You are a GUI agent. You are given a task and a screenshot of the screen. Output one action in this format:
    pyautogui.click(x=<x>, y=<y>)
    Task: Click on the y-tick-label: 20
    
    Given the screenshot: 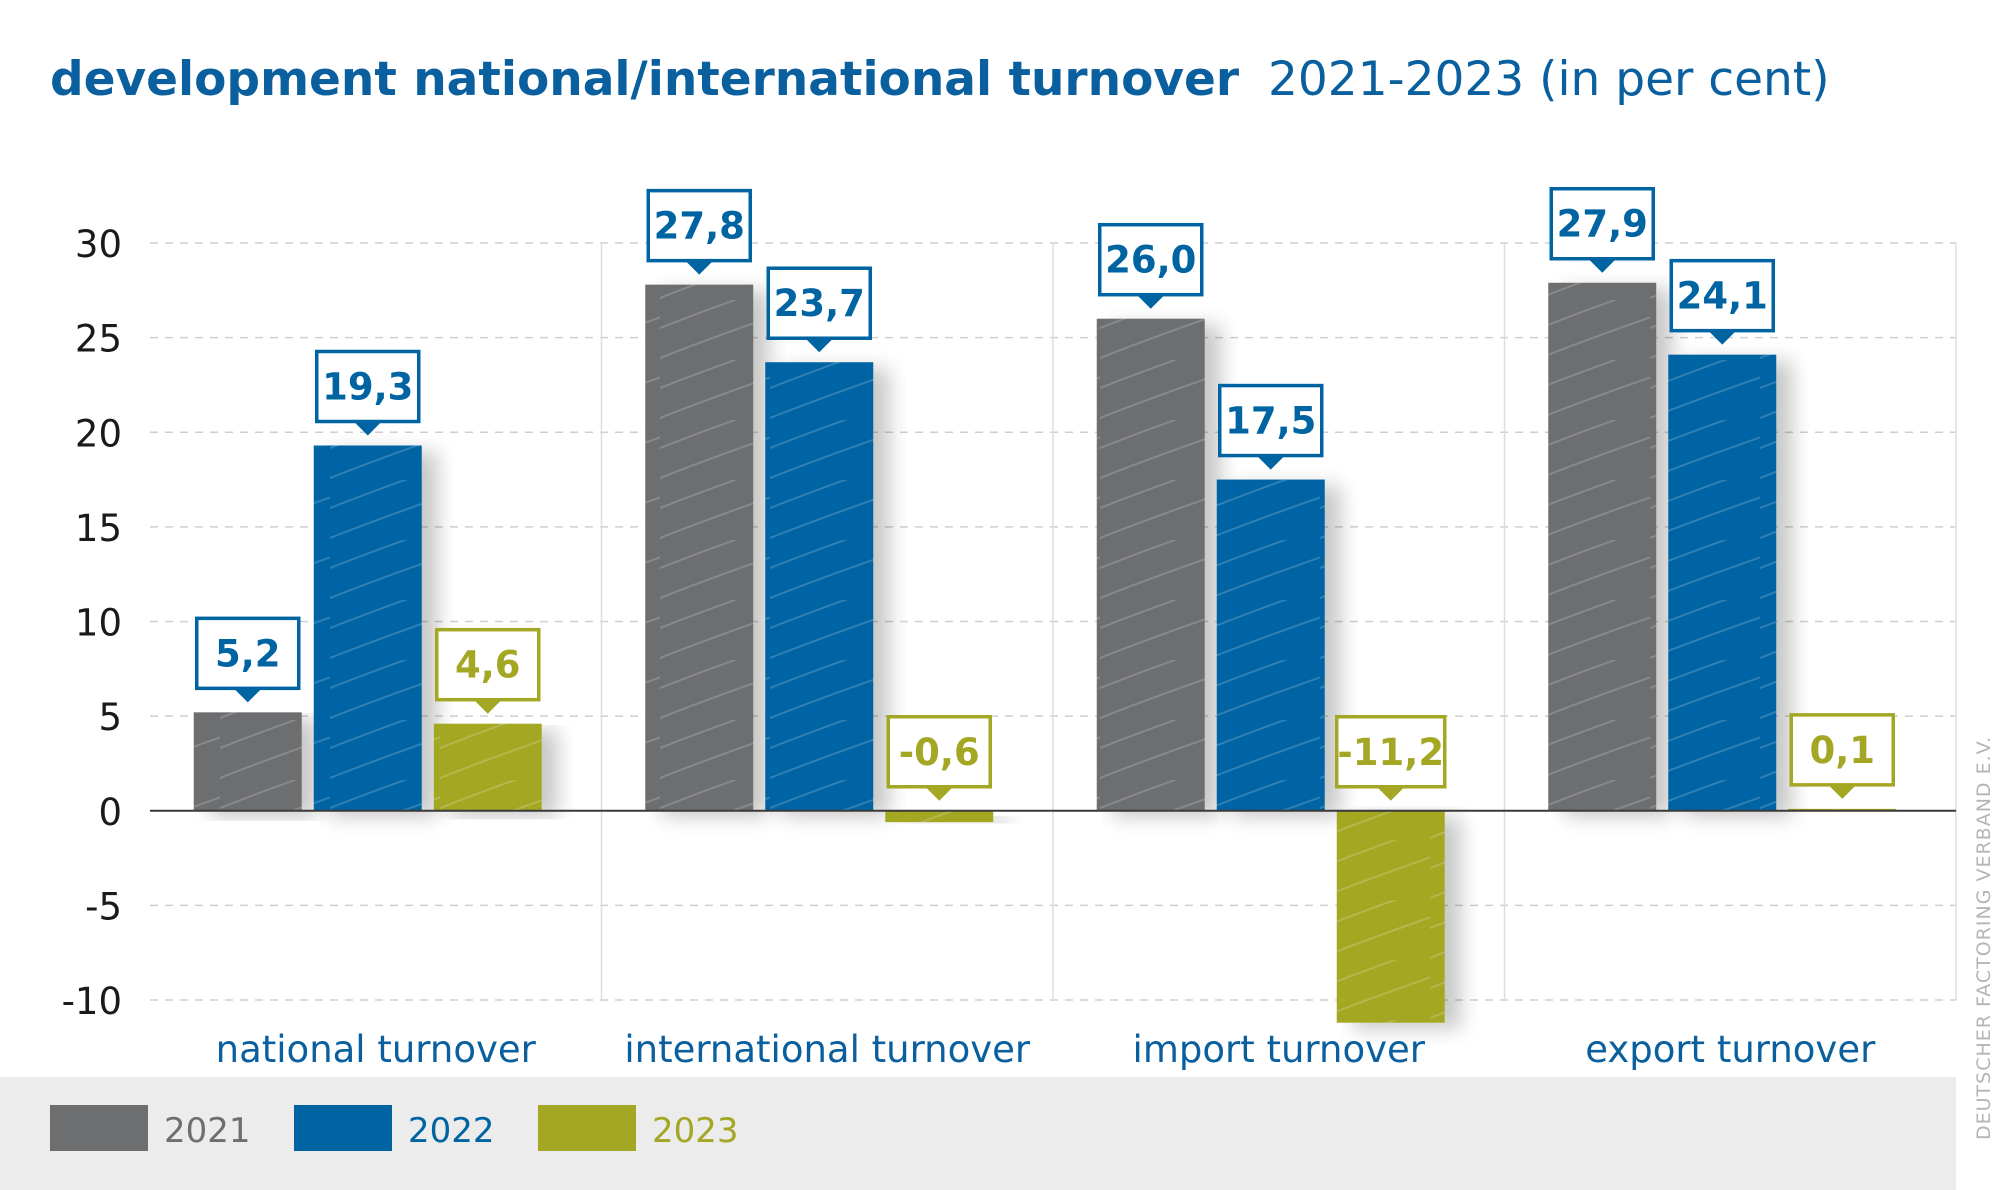 What is the action you would take?
    pyautogui.click(x=98, y=433)
    